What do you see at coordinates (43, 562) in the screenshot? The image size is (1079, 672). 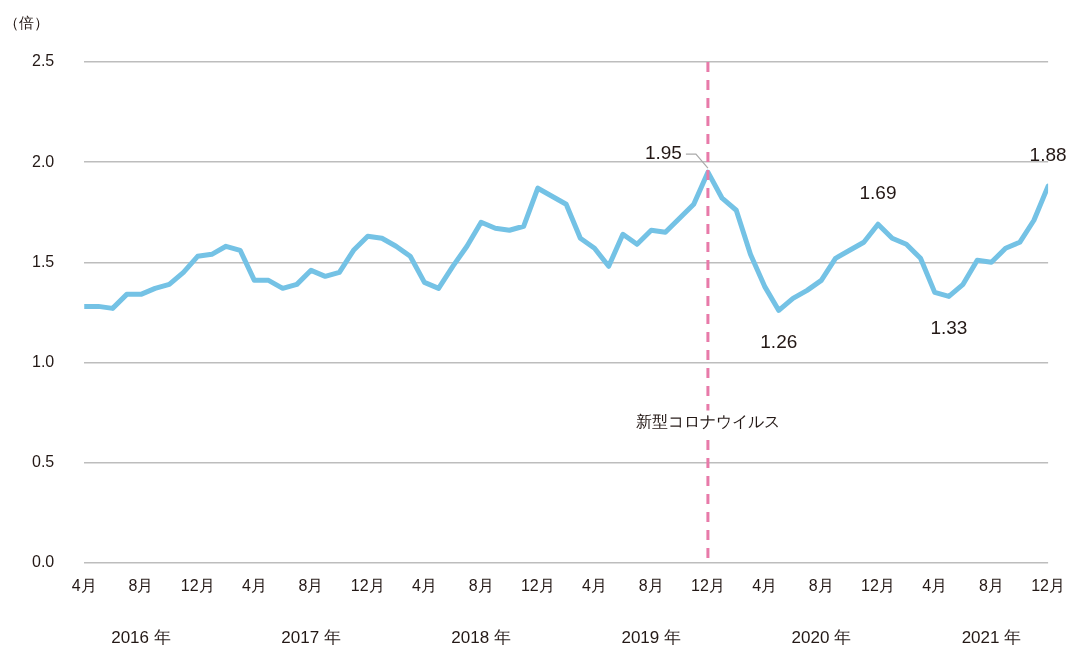 I see `y-tick-label: 0.0` at bounding box center [43, 562].